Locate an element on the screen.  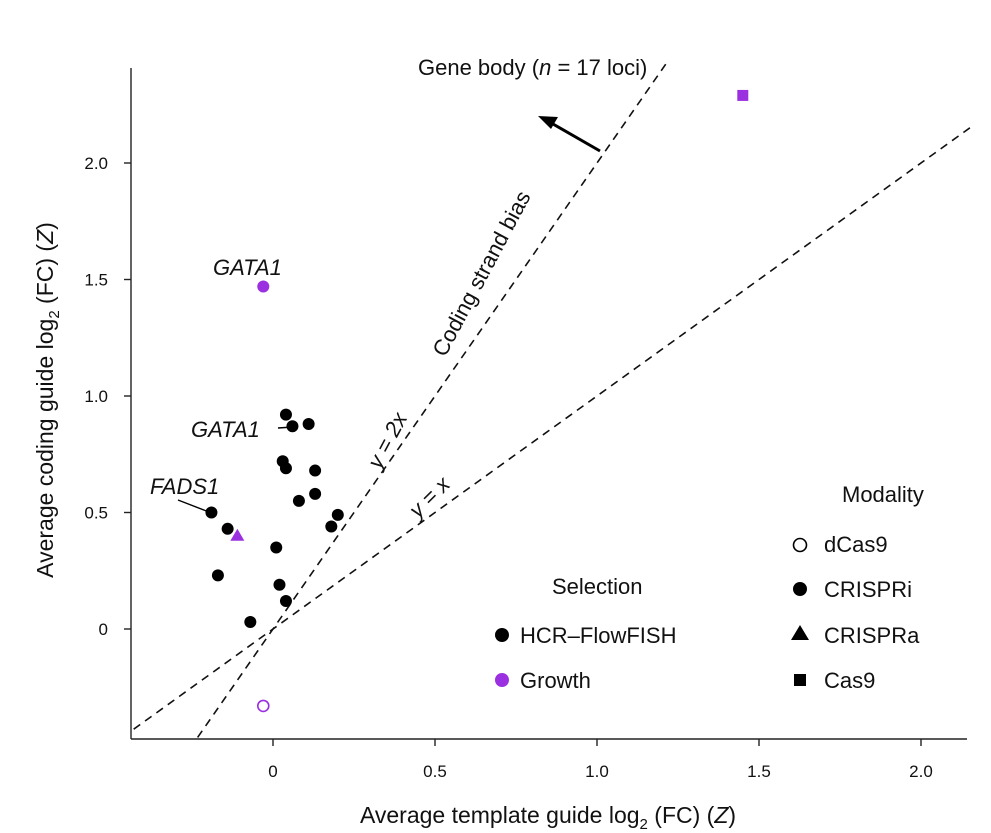
y-tick-label: 1.5 is located at coordinates (96, 280).